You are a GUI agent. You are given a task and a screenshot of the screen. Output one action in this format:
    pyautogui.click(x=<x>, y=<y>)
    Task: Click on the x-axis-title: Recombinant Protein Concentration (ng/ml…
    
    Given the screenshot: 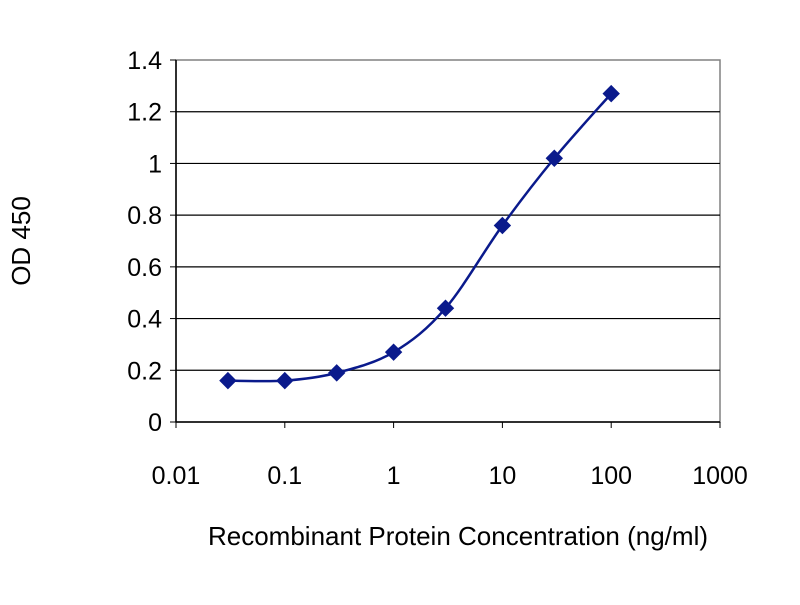 What is the action you would take?
    pyautogui.click(x=458, y=536)
    